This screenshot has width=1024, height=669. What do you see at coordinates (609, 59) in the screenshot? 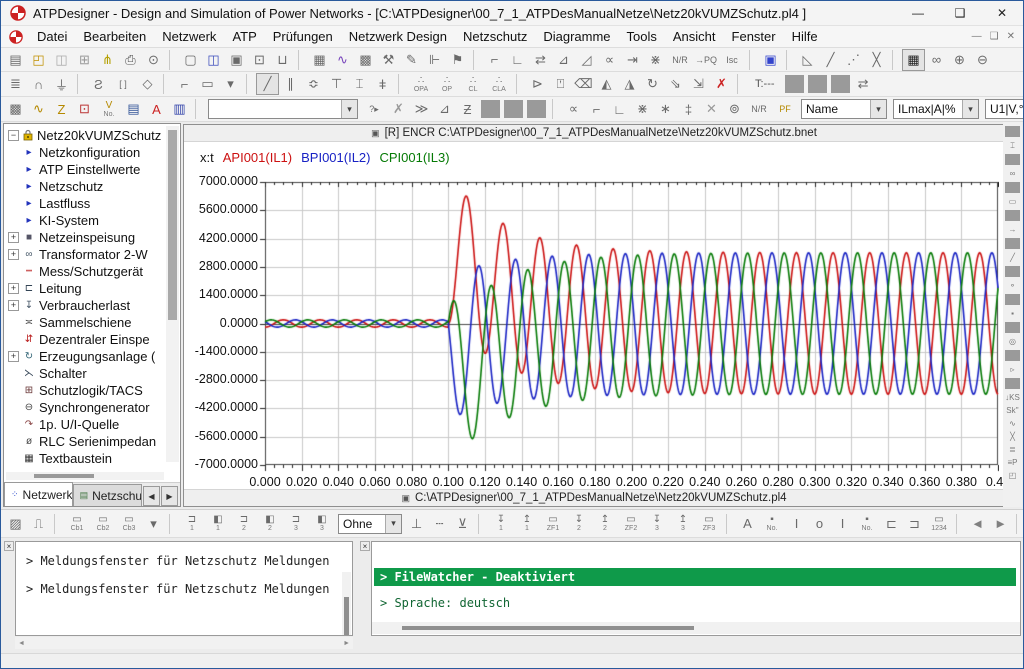
I see `source-branch-button: ∝` at bounding box center [609, 59].